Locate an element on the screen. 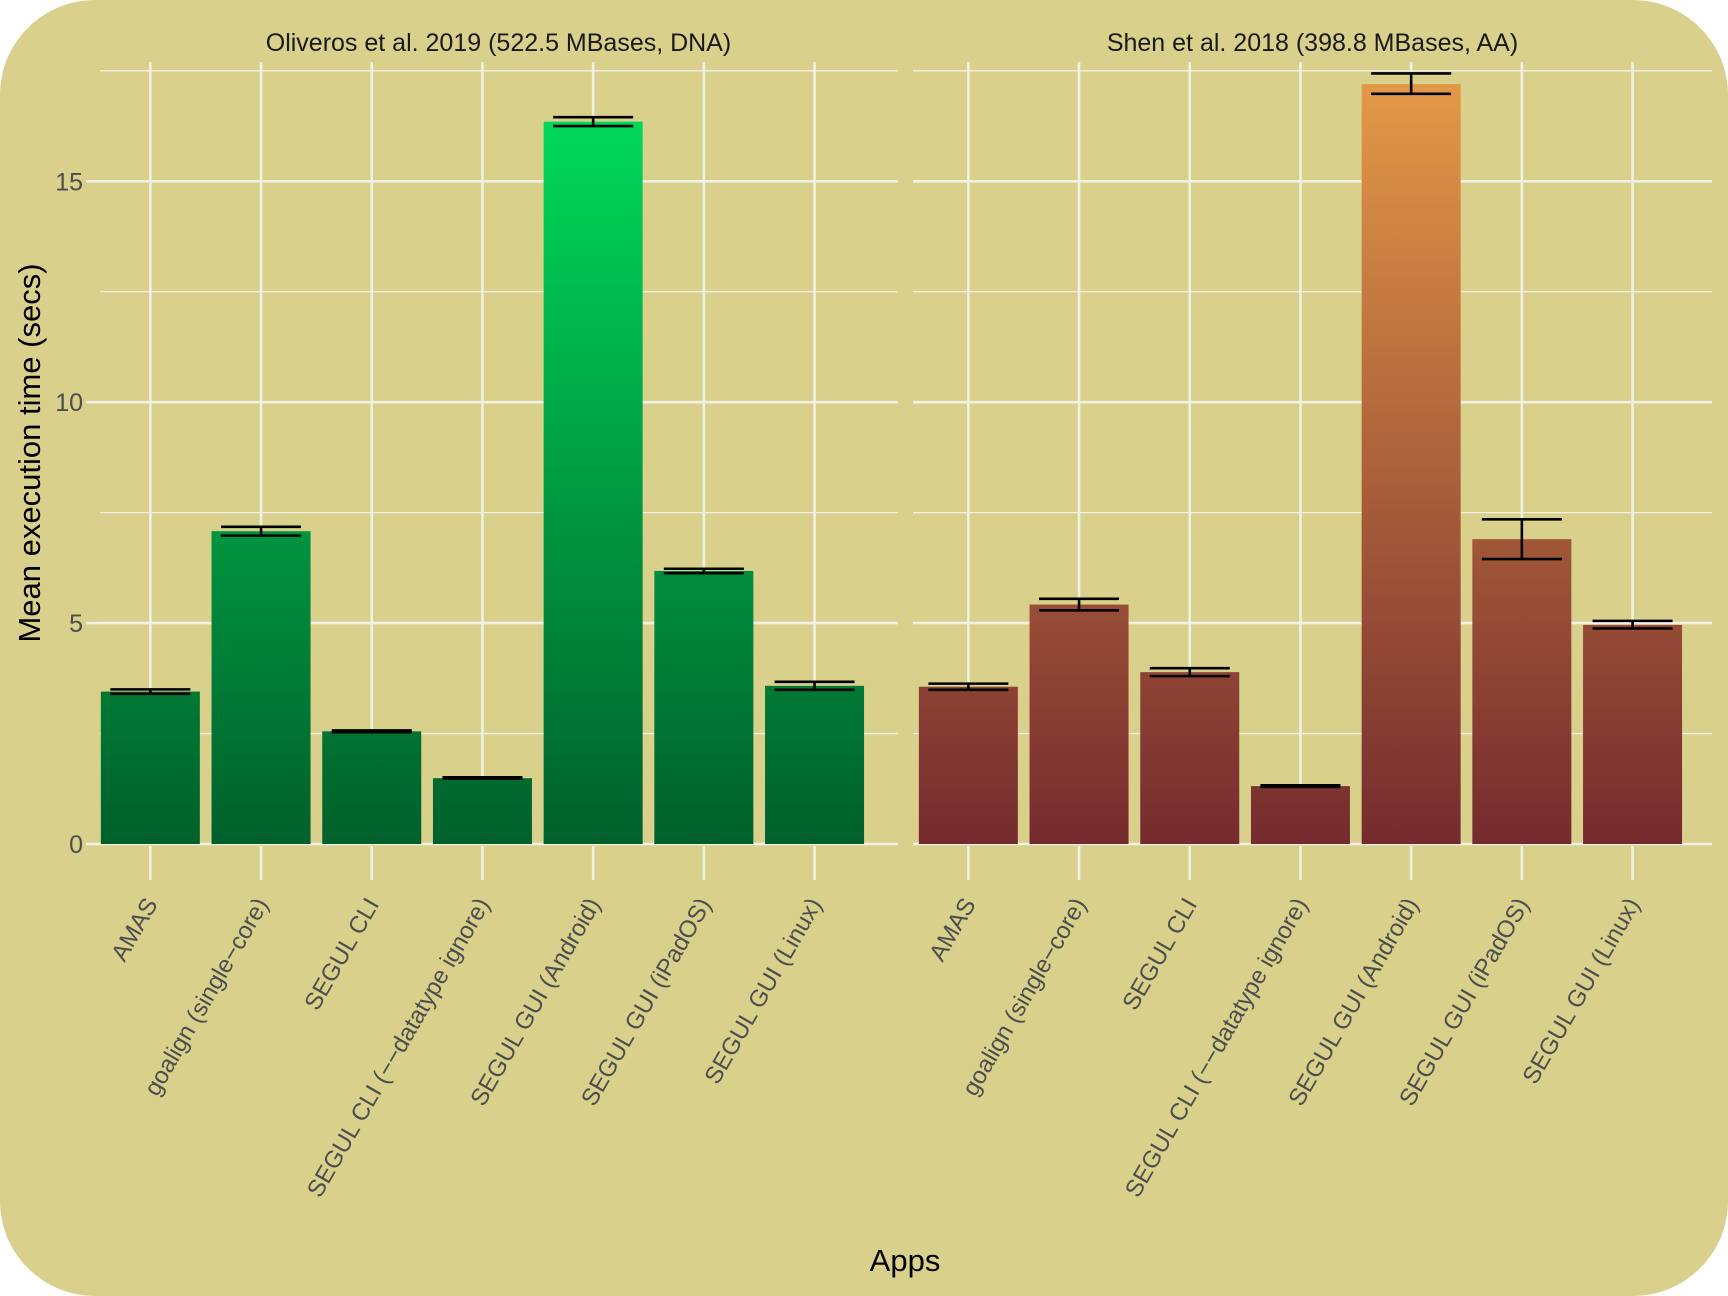 This screenshot has height=1296, width=1728. y-tick-label: 15 is located at coordinates (69, 182).